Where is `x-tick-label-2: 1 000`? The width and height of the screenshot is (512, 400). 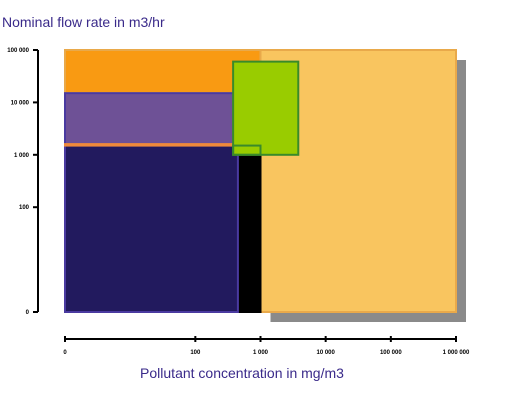 x-tick-label-2: 1 000 is located at coordinates (261, 353).